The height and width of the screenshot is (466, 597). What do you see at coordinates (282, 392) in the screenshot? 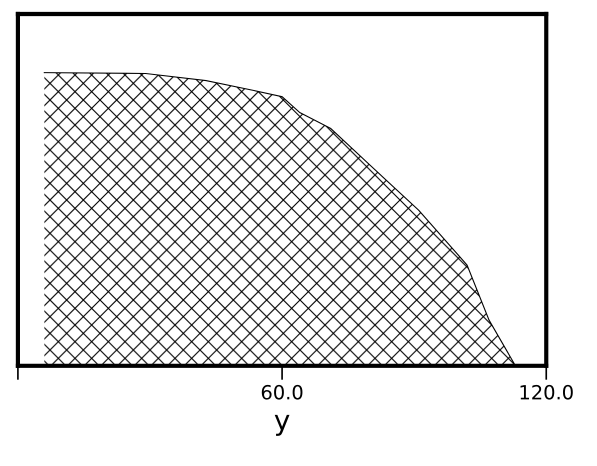
I see `x-tick-label: 60.0` at bounding box center [282, 392].